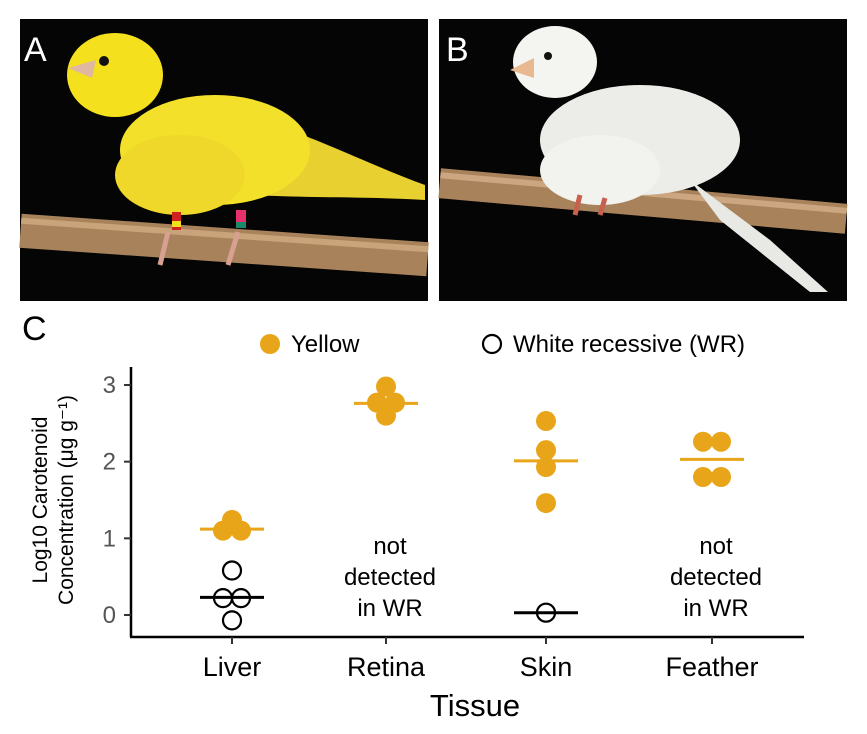 The height and width of the screenshot is (734, 867). What do you see at coordinates (117, 500) in the screenshot?
I see `y-ticks: 0 1 2 3` at bounding box center [117, 500].